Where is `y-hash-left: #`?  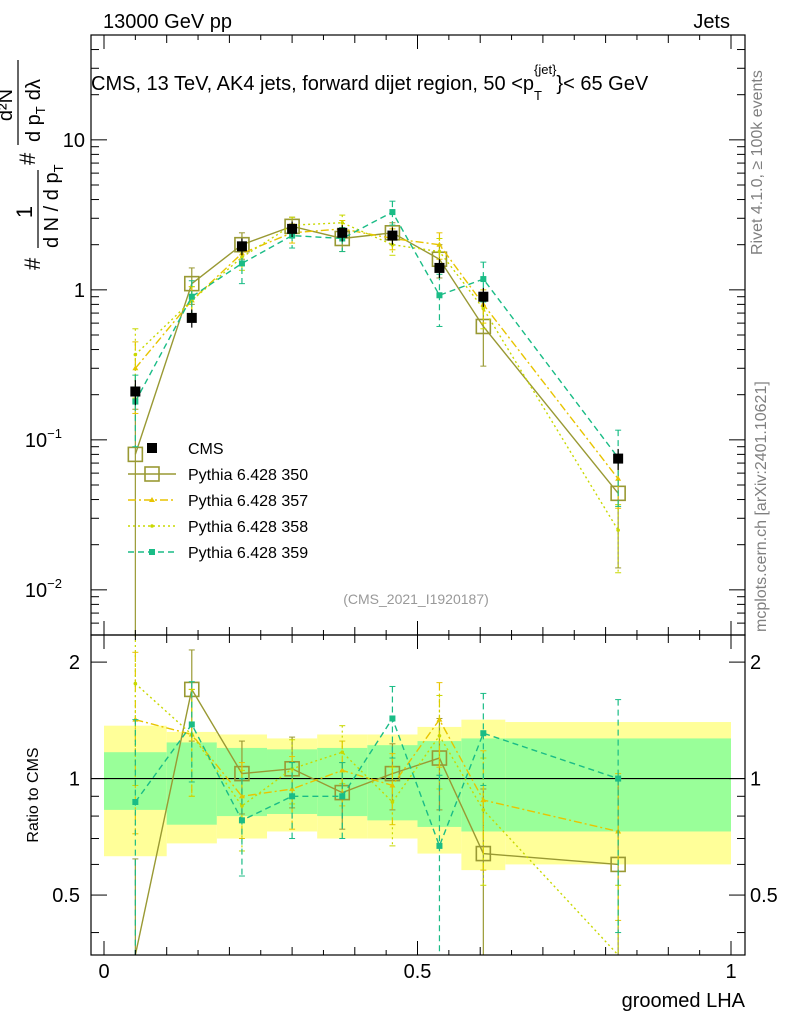
y-hash-left: # is located at coordinates (32, 263).